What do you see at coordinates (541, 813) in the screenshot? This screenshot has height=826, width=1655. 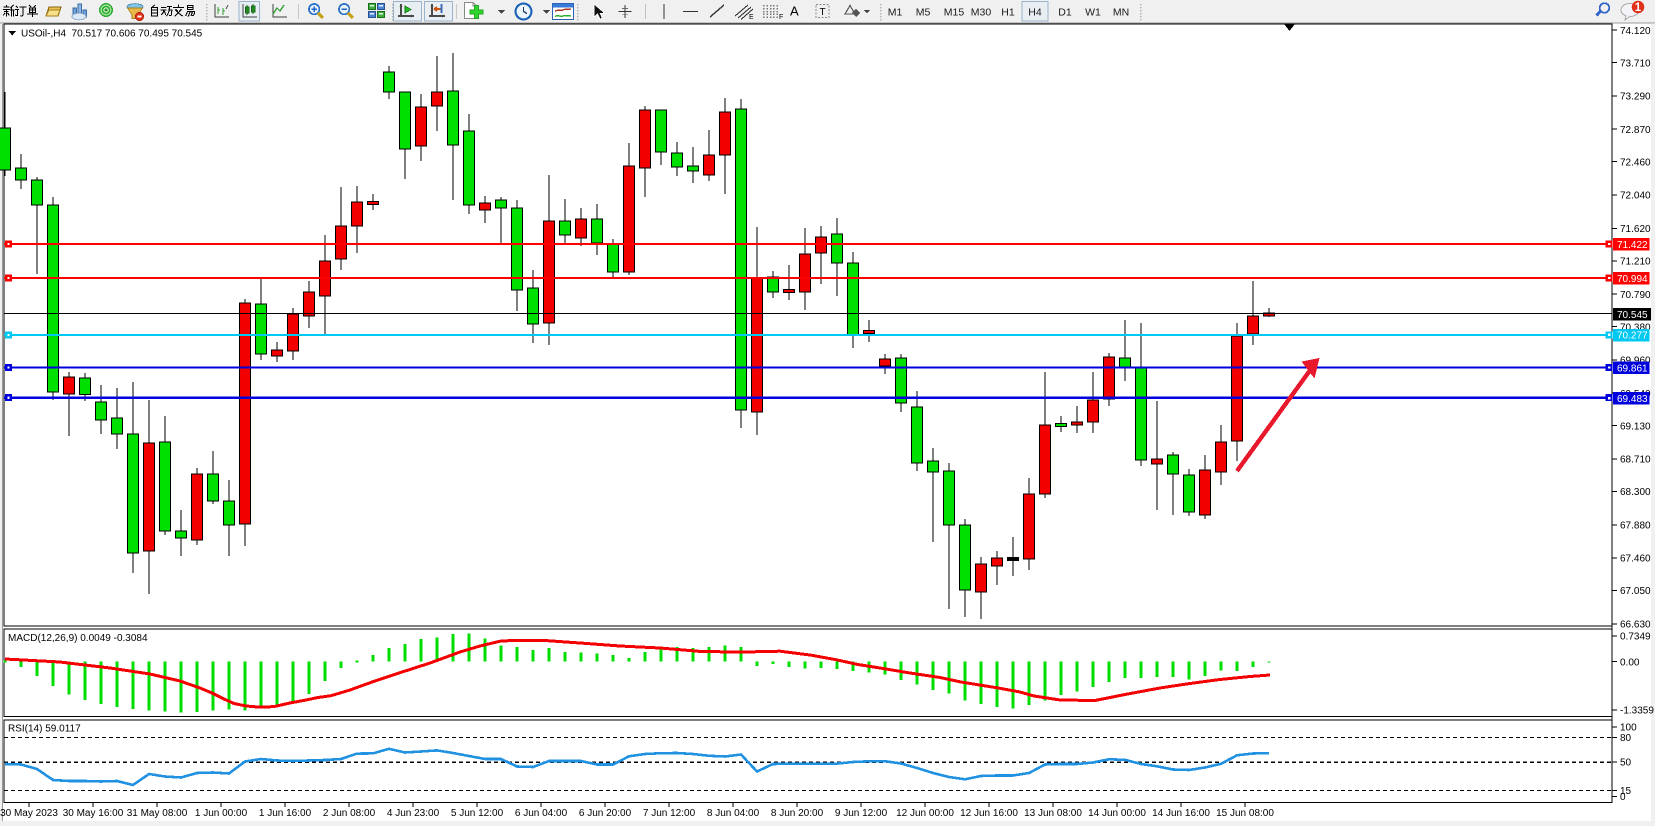 I see `svg-text: 6 Jun 04:00` at bounding box center [541, 813].